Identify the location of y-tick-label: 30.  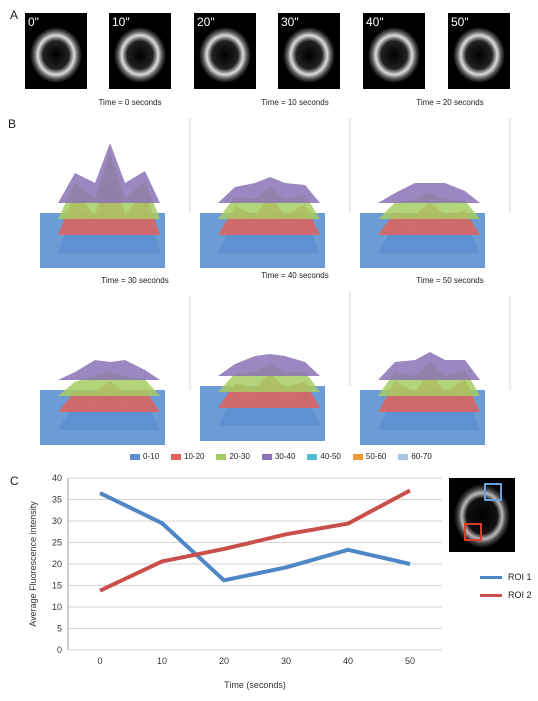
(57, 521).